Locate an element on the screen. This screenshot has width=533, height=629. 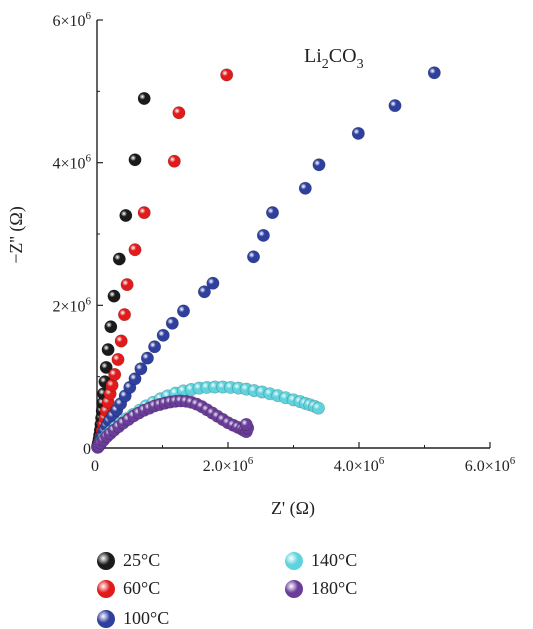
x-tick-label: 0 is located at coordinates (95, 466).